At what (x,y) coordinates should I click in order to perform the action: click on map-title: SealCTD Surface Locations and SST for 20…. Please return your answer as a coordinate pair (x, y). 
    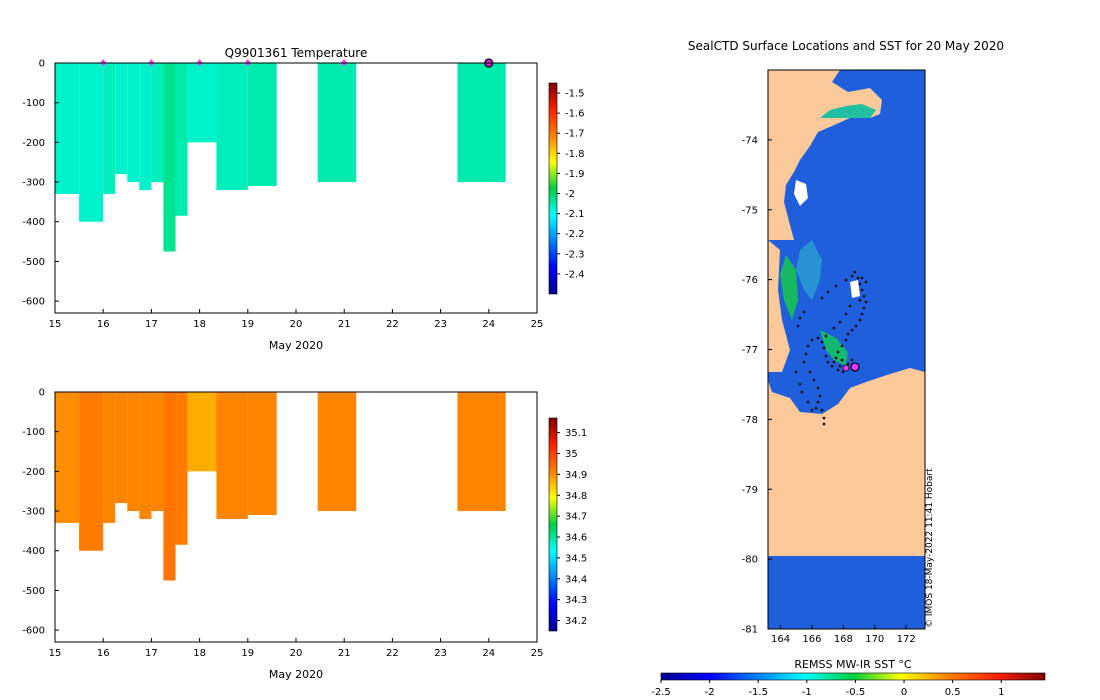
    Looking at the image, I should click on (846, 46).